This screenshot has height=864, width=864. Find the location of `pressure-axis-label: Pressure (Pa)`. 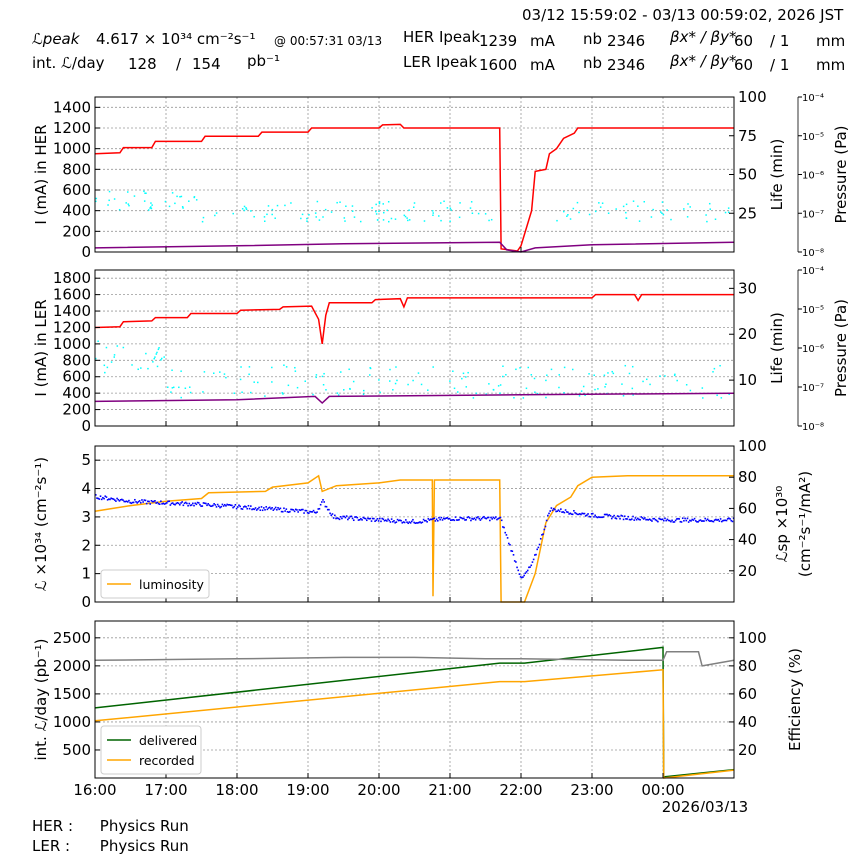

pressure-axis-label: Pressure (Pa) is located at coordinates (841, 174).